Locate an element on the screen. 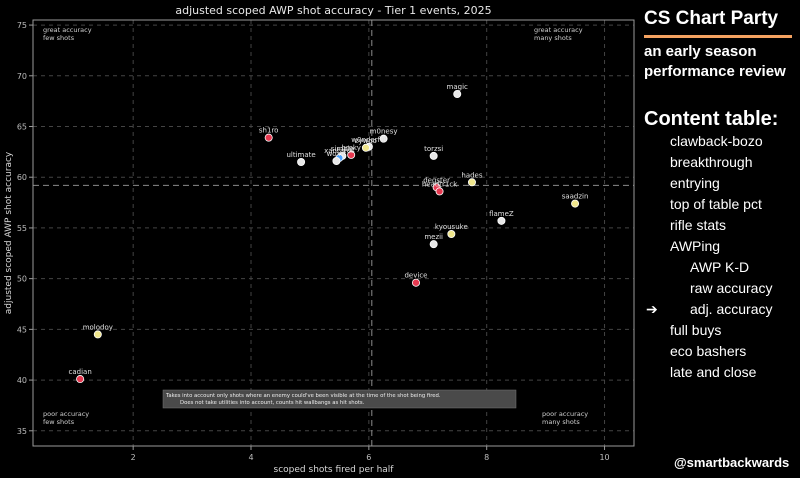 The height and width of the screenshot is (478, 800). toc-item-label: AWPing is located at coordinates (695, 246).